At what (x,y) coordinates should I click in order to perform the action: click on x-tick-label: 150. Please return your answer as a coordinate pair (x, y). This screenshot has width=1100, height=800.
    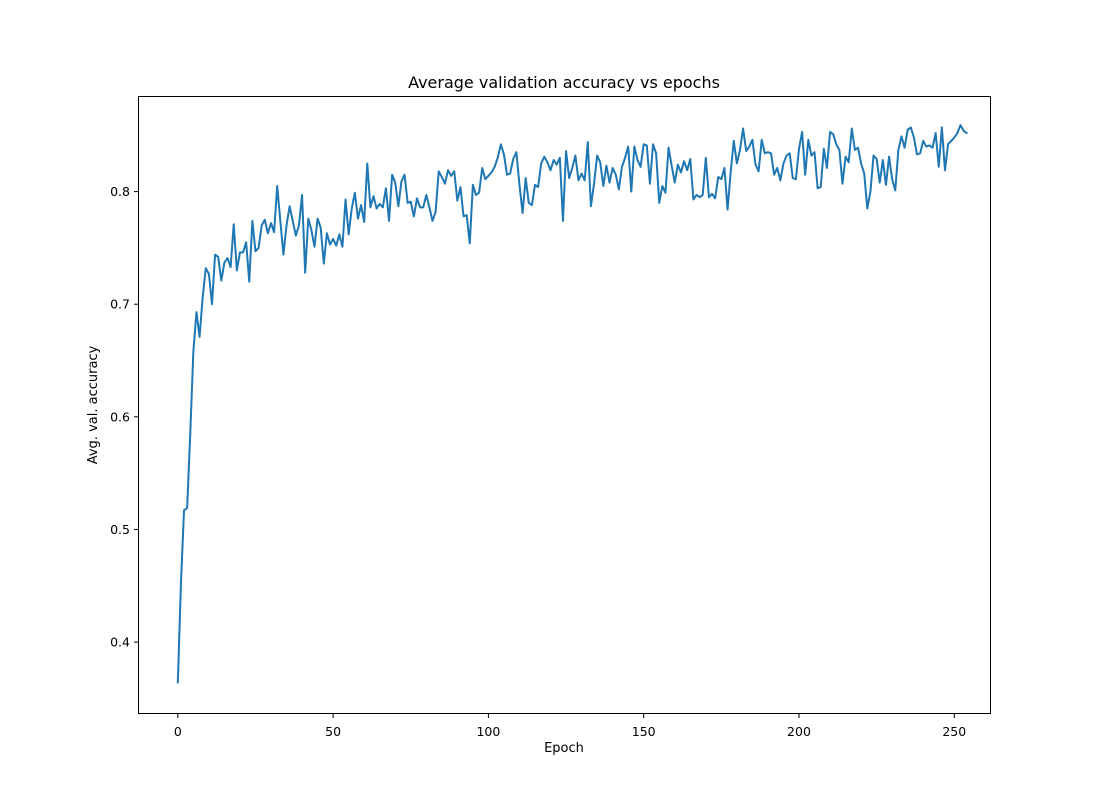
    Looking at the image, I should click on (644, 731).